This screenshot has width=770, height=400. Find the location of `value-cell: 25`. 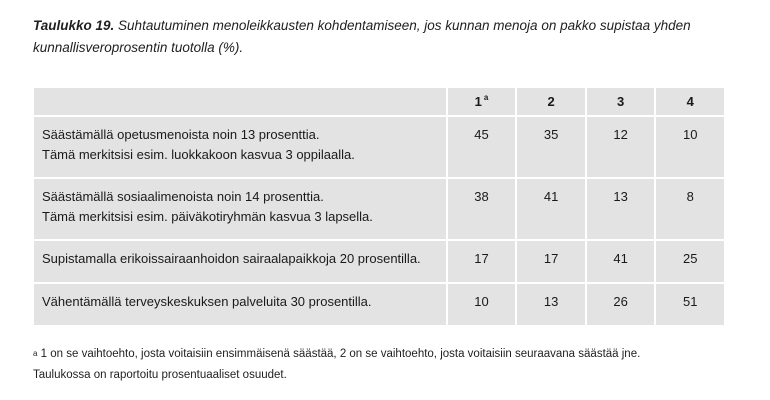

value-cell: 25 is located at coordinates (690, 262).